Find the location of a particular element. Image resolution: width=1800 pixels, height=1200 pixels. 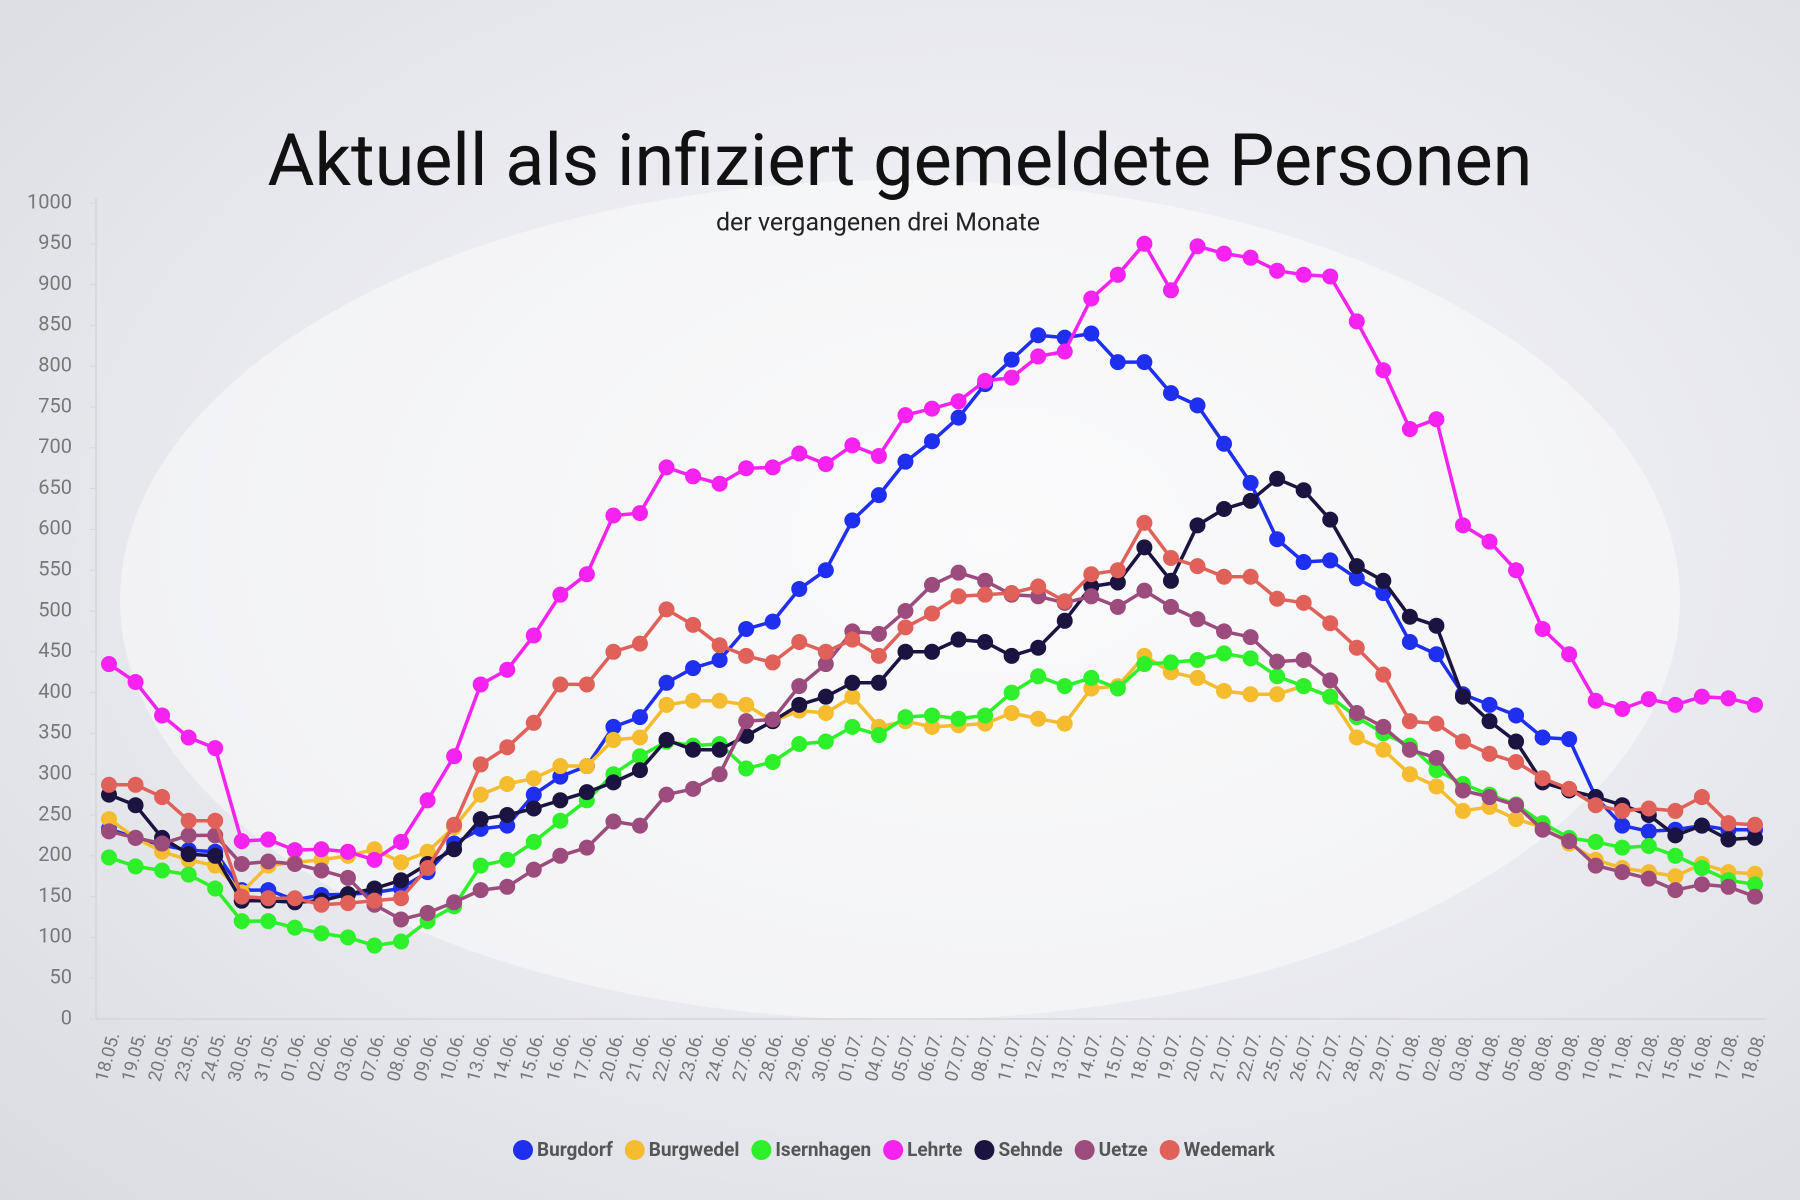

y-tick-label: 800 is located at coordinates (55, 364).